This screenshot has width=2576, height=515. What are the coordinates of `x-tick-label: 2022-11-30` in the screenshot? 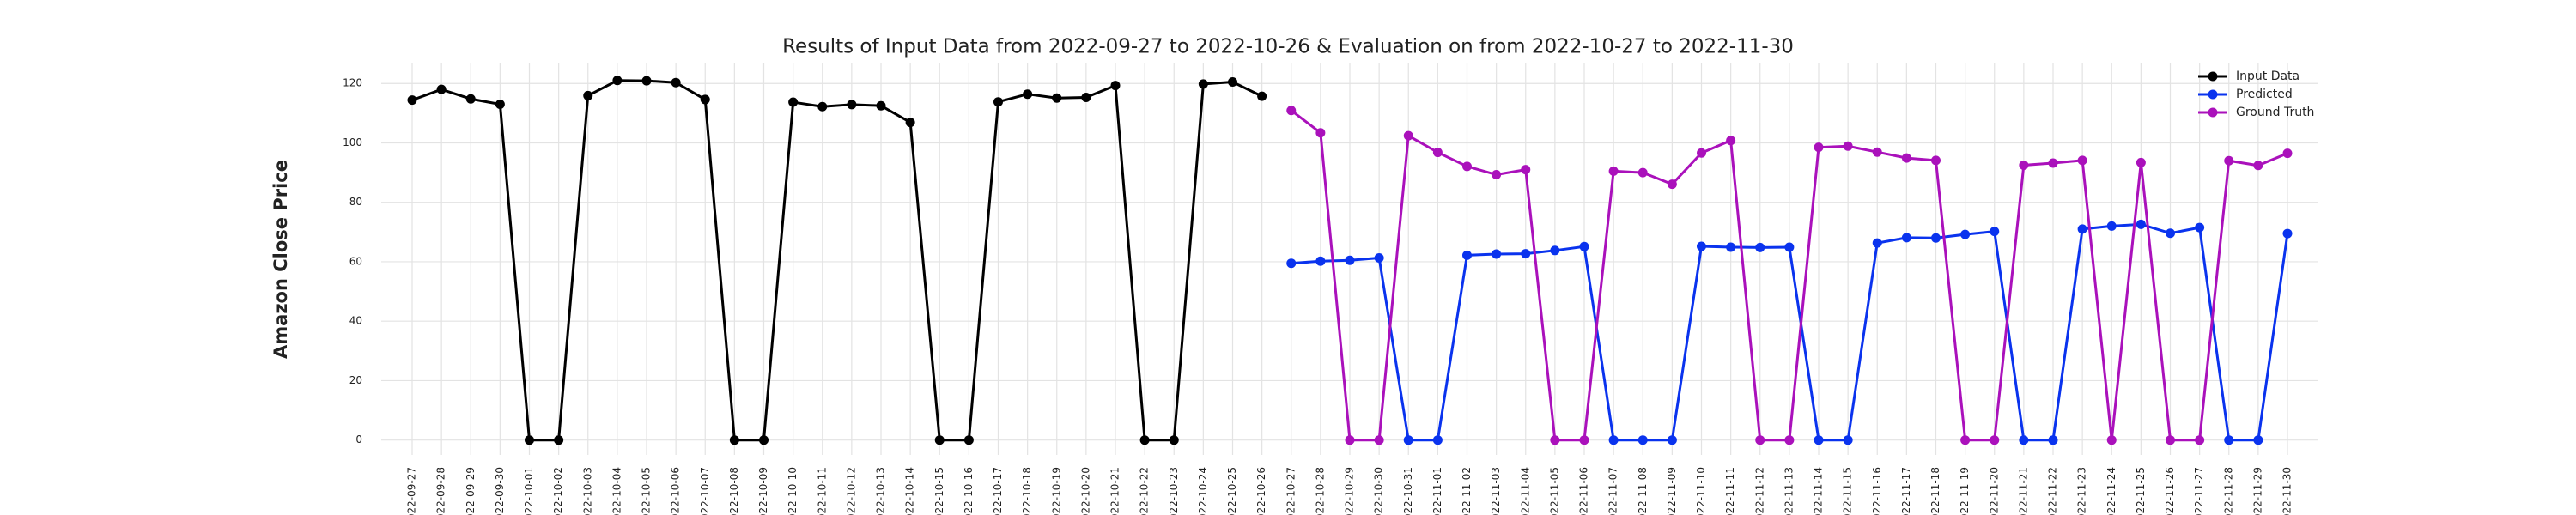 It's located at (2287, 491).